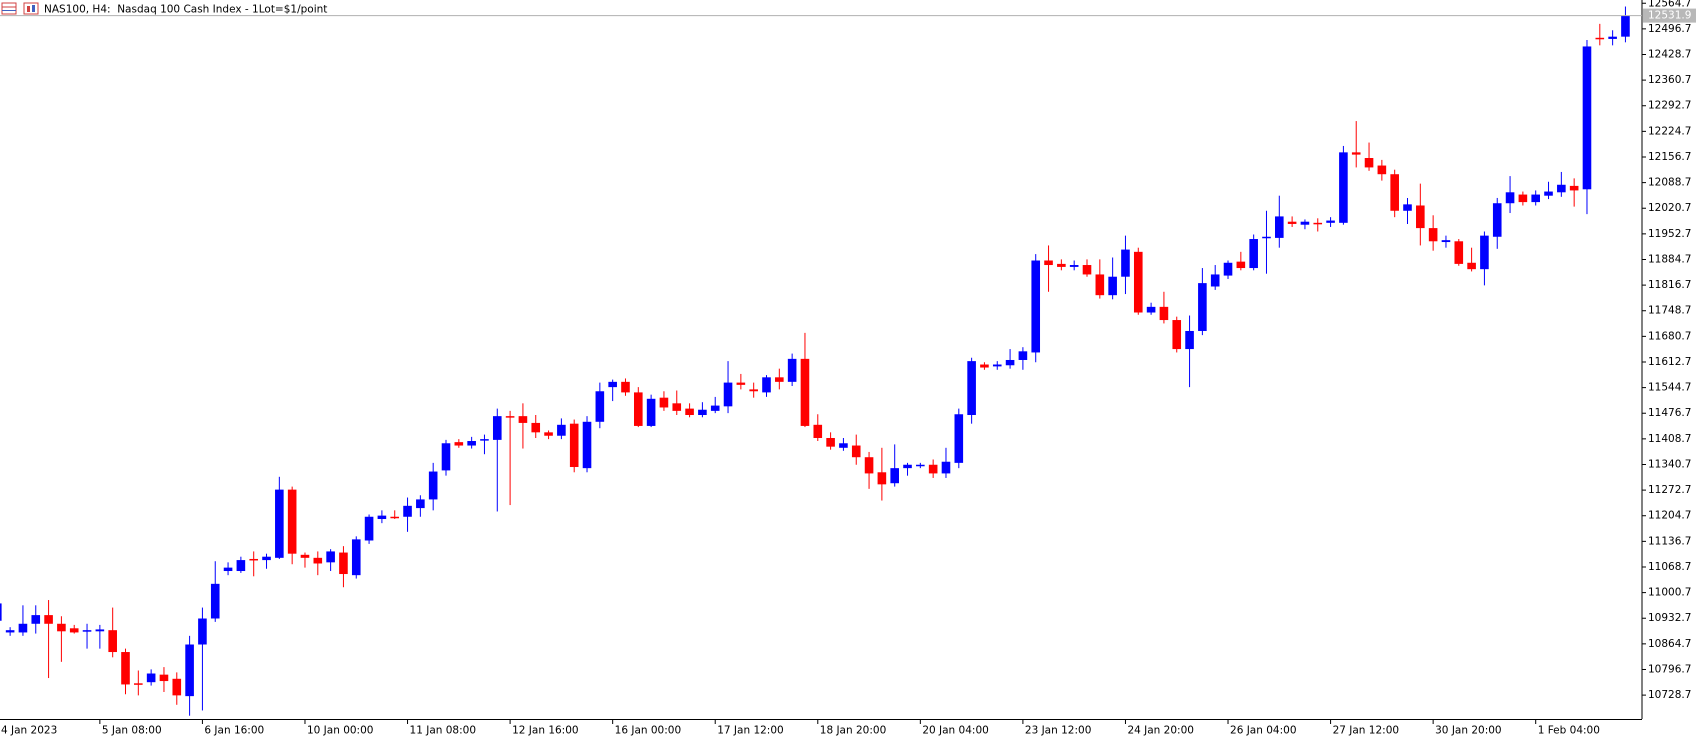 The width and height of the screenshot is (1696, 741). What do you see at coordinates (853, 731) in the screenshot?
I see `x-tick-label: 18 Jan 20:00` at bounding box center [853, 731].